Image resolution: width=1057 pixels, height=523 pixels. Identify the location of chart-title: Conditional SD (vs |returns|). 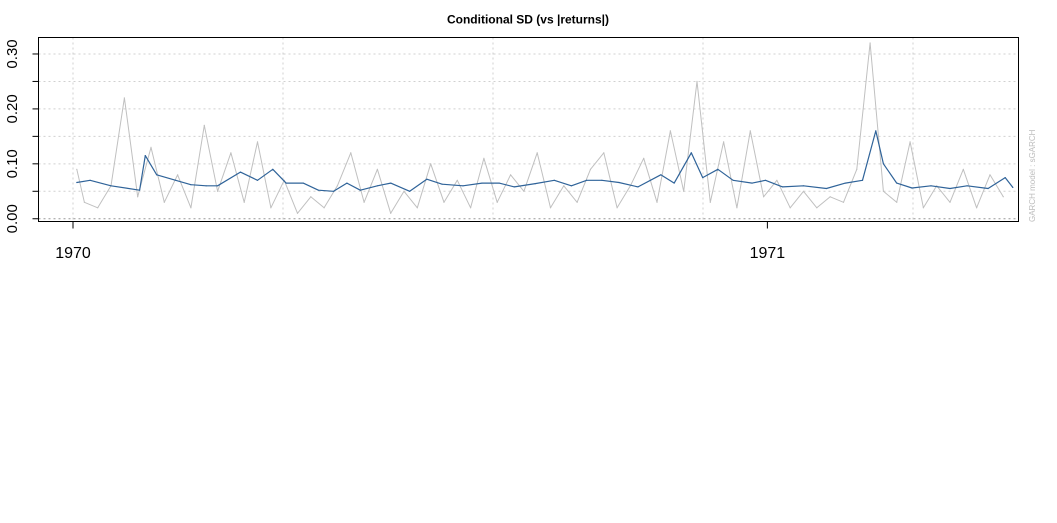
(528, 20).